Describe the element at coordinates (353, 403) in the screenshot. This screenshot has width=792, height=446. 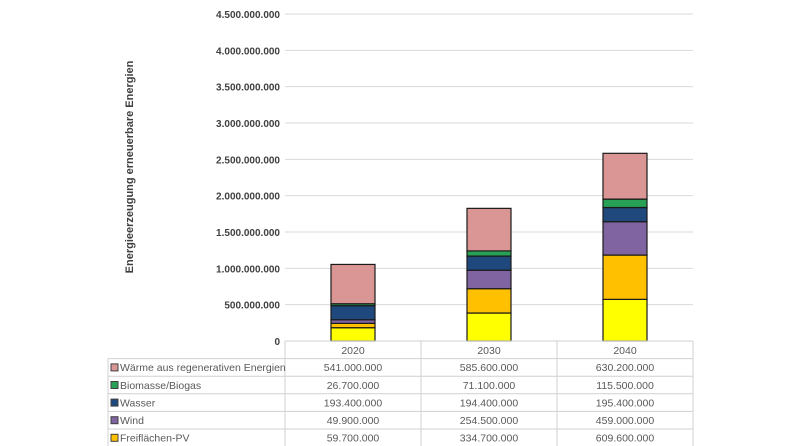
I see `table-cell-value: 193.400.000` at that location.